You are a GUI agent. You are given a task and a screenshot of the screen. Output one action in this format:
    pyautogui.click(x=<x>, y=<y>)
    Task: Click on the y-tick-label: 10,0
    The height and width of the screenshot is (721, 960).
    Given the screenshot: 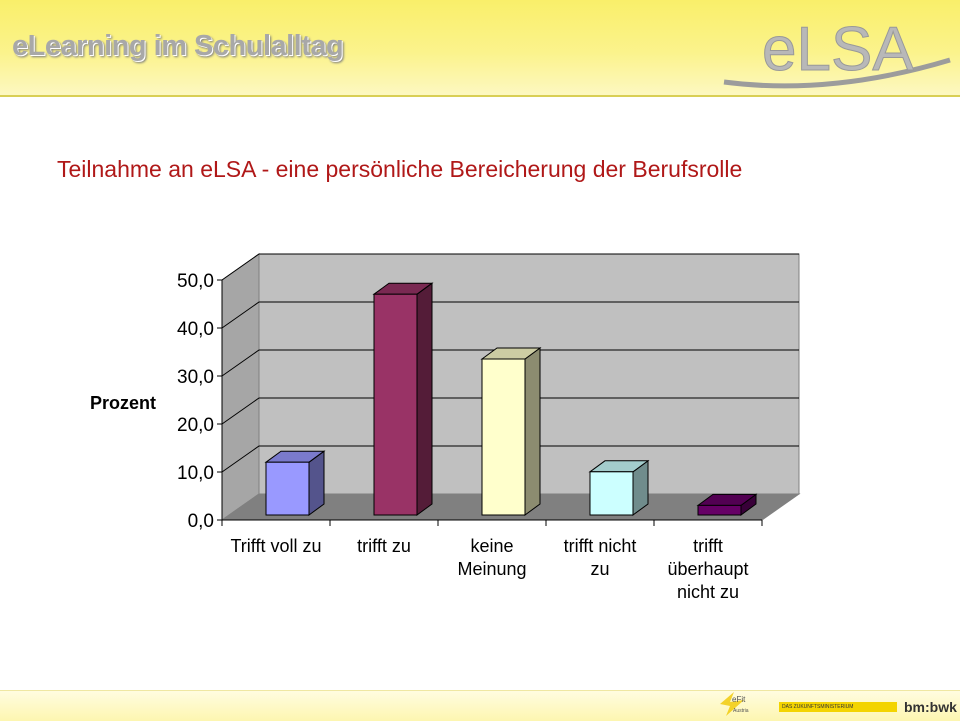 What is the action you would take?
    pyautogui.click(x=195, y=473)
    